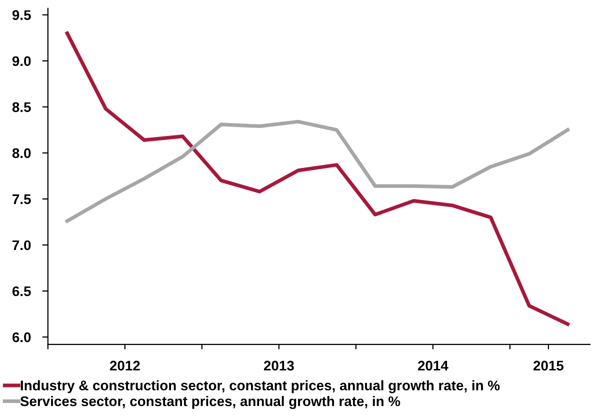 The height and width of the screenshot is (420, 599). Describe the element at coordinates (210, 402) in the screenshot. I see `legend-label: Services sector, constant prices, annual growth rate, in %` at that location.